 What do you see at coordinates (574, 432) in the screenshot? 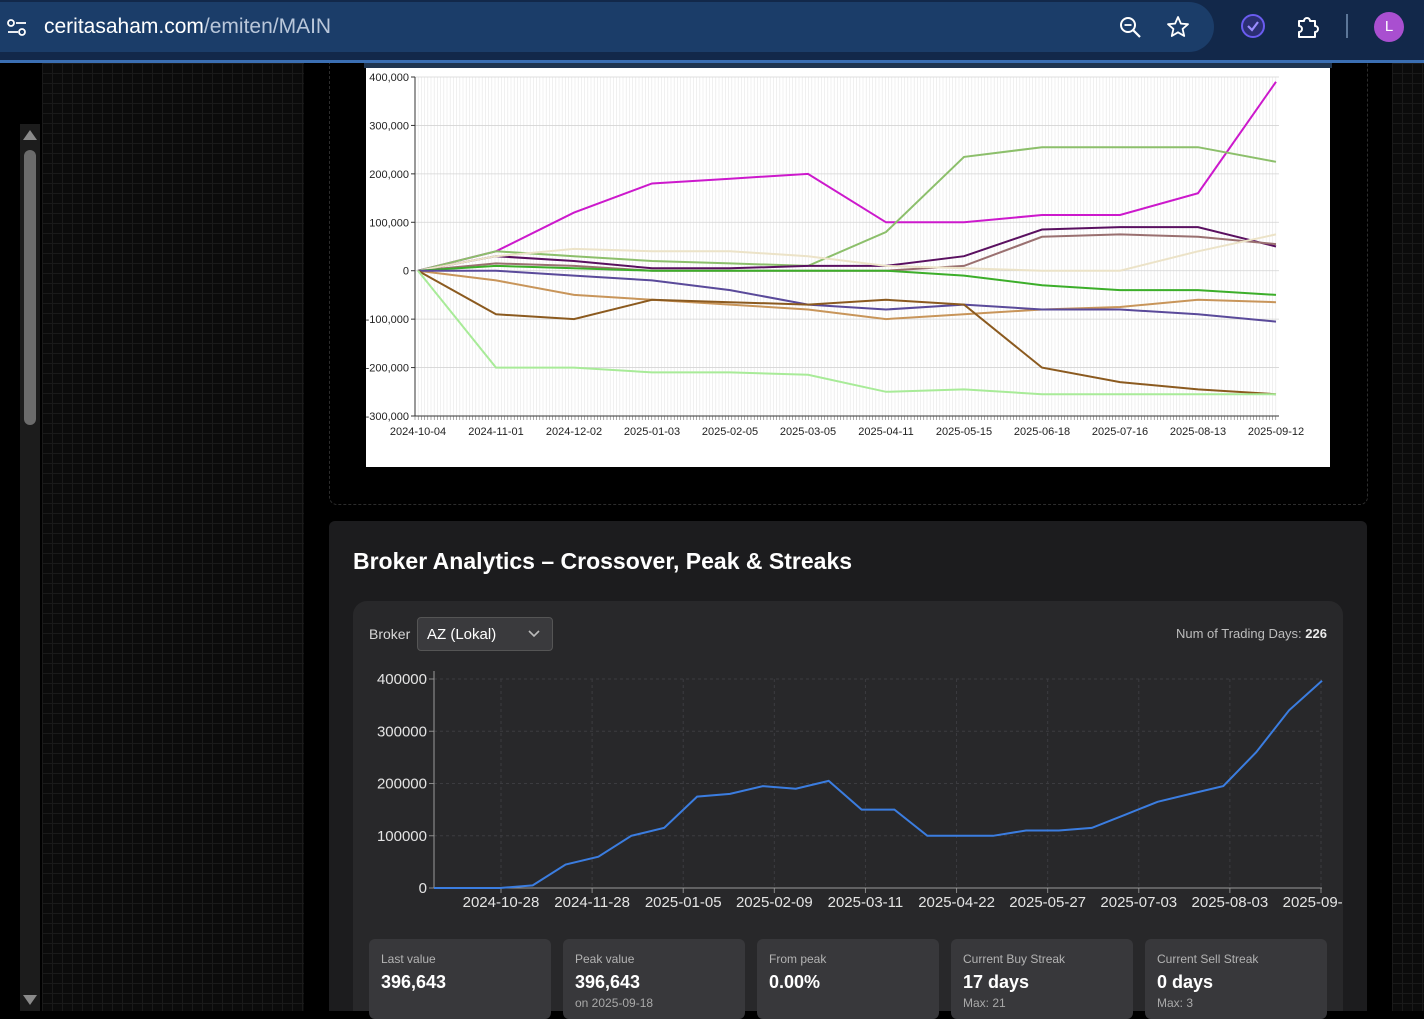
I see `x-tick-label: 2024-12-02` at bounding box center [574, 432].